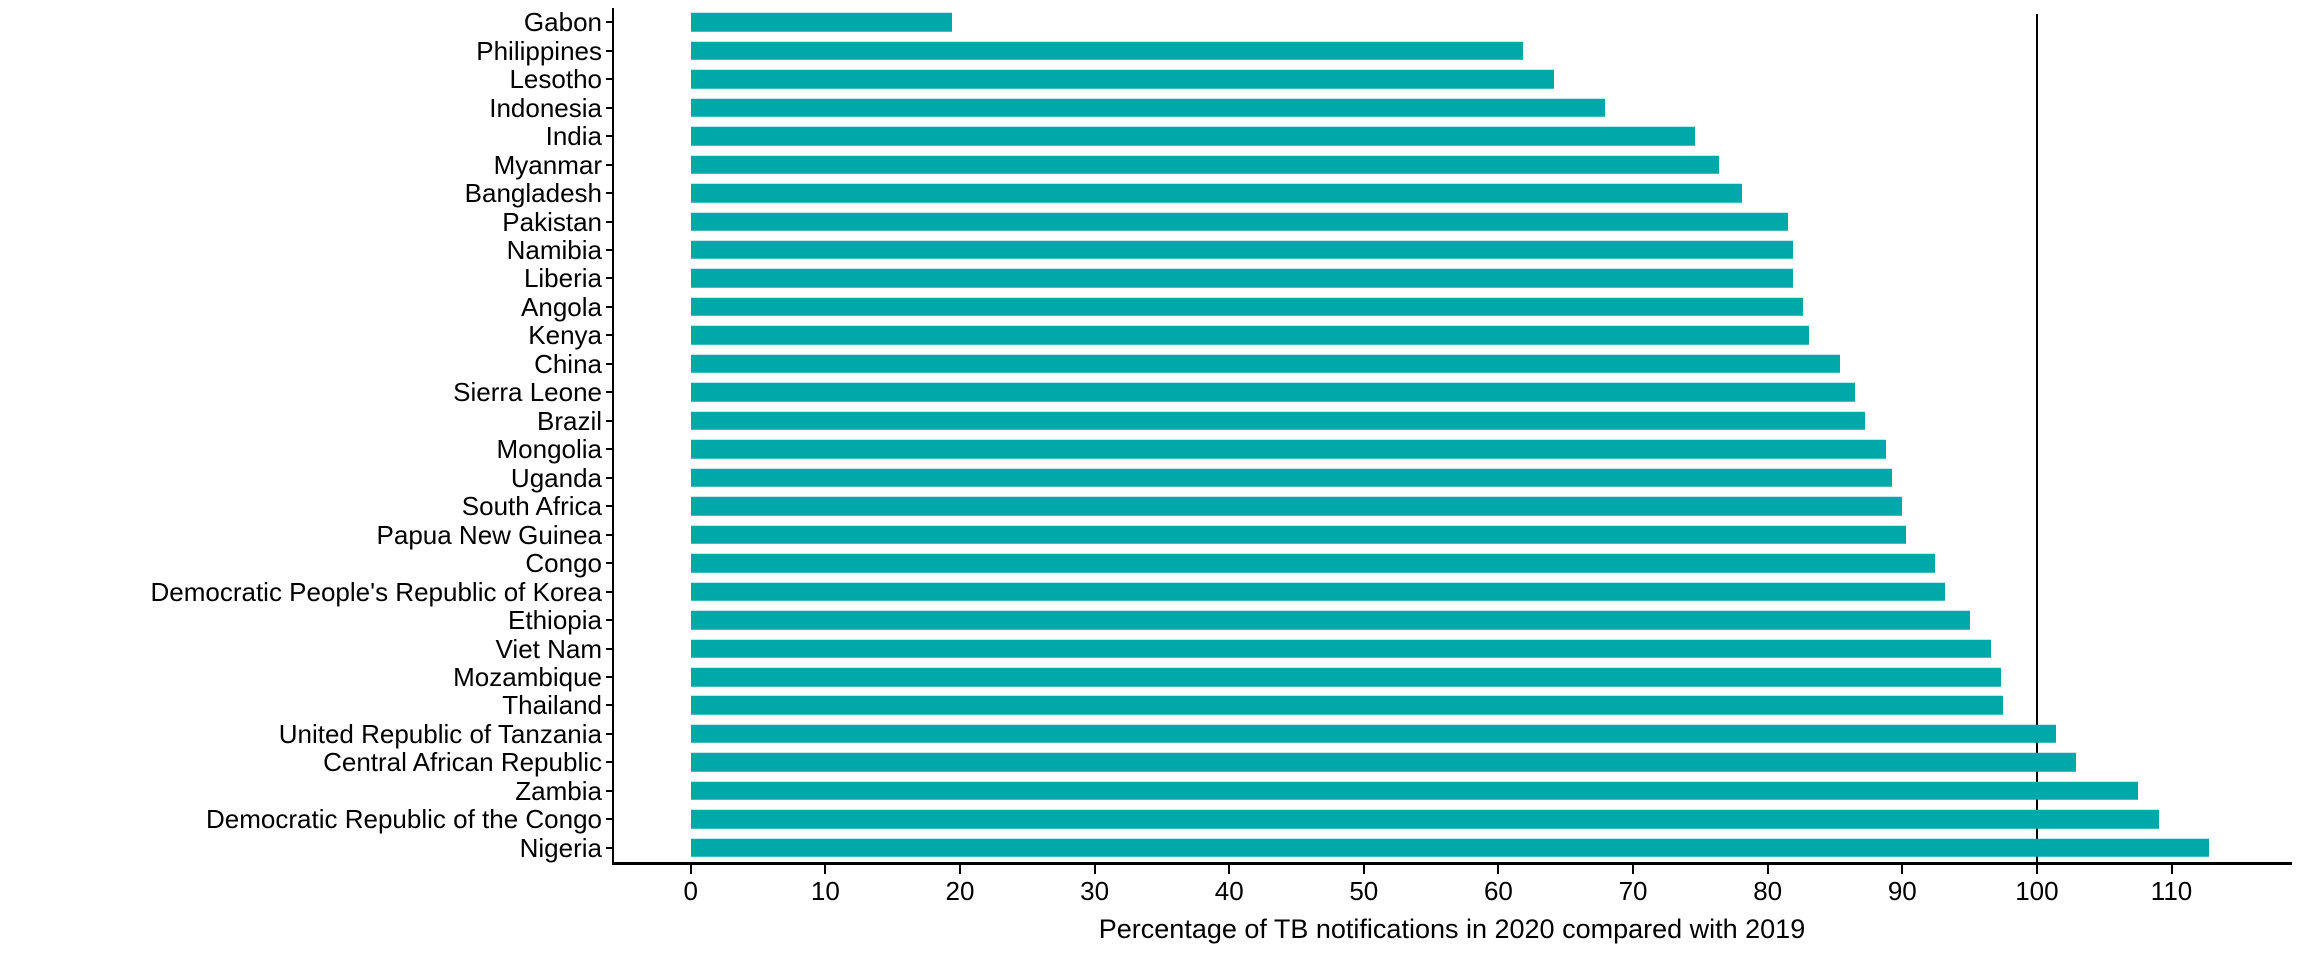 The width and height of the screenshot is (2304, 960). Describe the element at coordinates (307, 107) in the screenshot. I see `category-row: Indonesia` at that location.